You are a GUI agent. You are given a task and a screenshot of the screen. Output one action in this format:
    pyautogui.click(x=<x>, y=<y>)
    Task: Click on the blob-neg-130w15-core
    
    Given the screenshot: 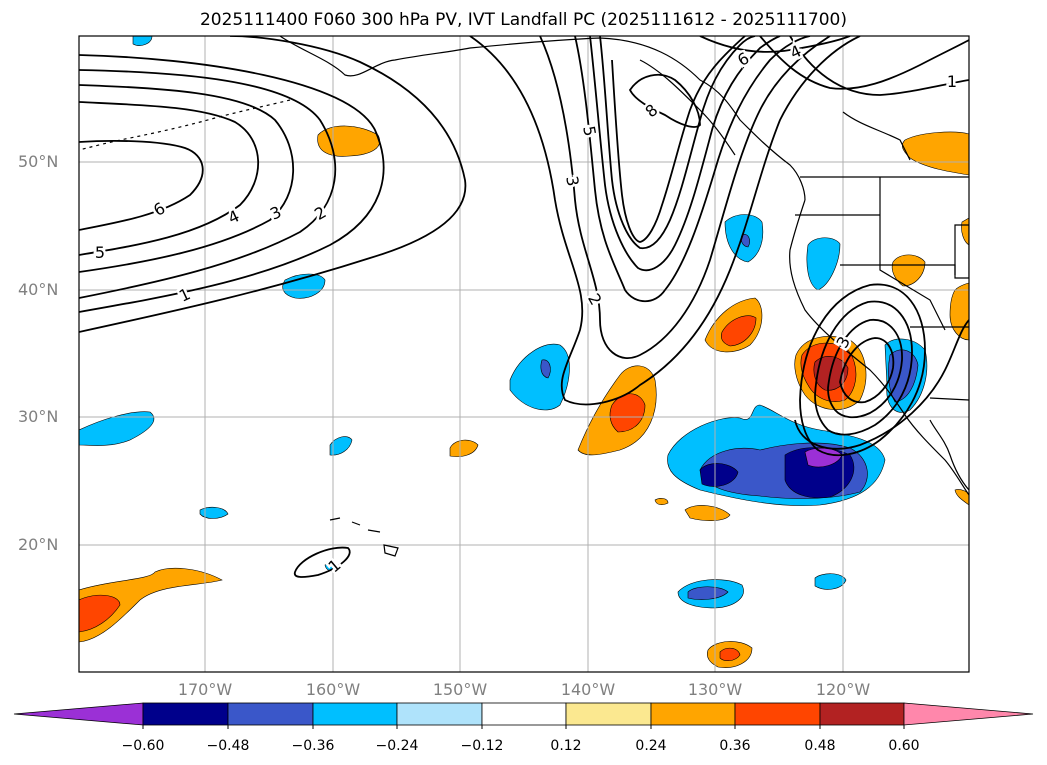 What is the action you would take?
    pyautogui.click(x=708, y=593)
    